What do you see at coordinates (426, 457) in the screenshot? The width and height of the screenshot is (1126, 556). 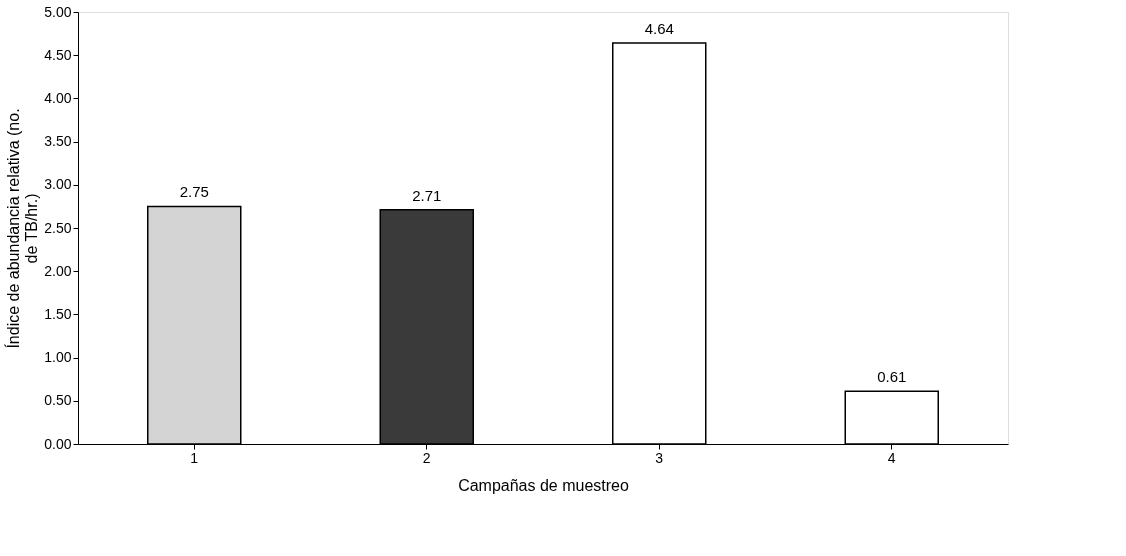 I see `x-tick-label: 2` at bounding box center [426, 457].